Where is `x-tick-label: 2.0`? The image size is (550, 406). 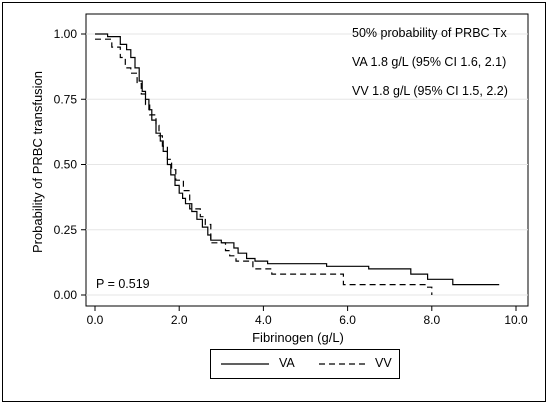 x-tick-label: 2.0 is located at coordinates (179, 320).